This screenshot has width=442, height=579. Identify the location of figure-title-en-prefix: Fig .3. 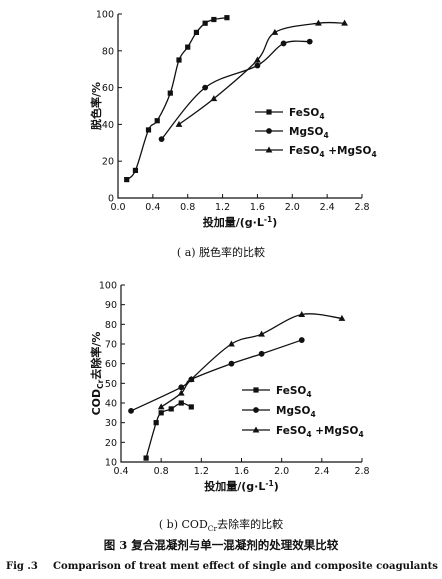
(22, 566).